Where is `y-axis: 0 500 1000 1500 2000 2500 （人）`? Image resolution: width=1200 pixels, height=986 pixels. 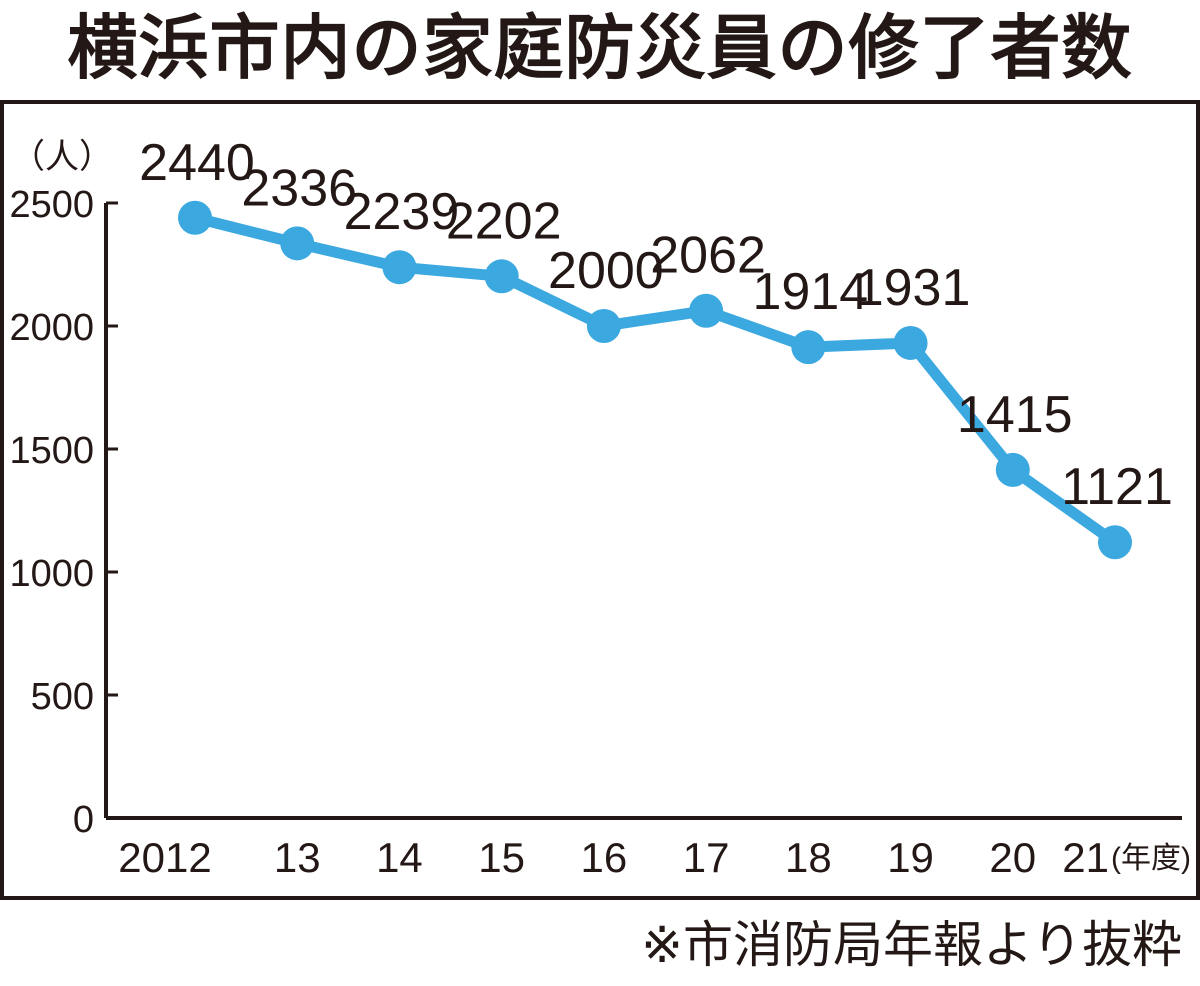 y-axis: 0 500 1000 1500 2000 2500 （人） is located at coordinates (63, 489).